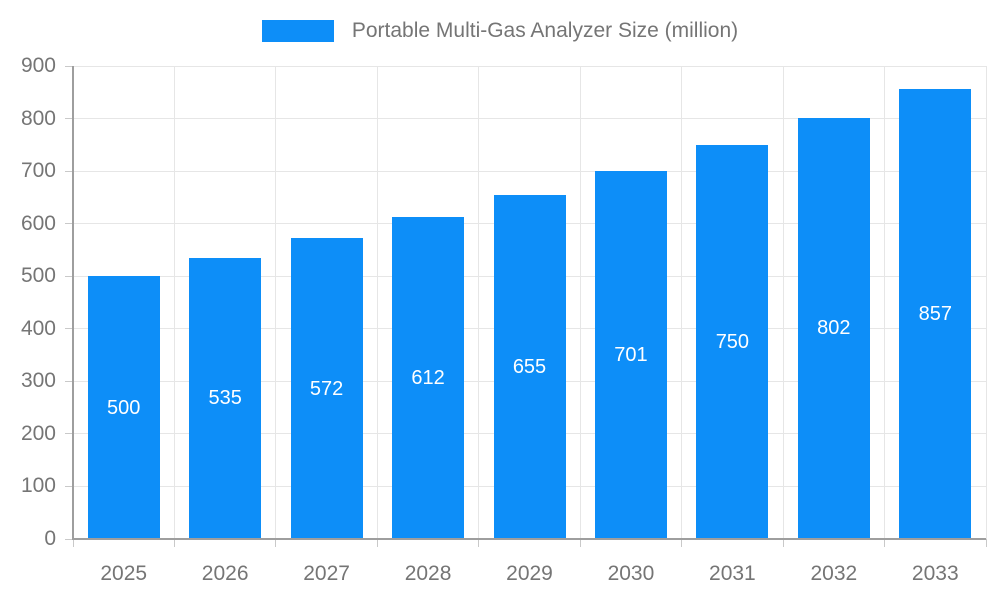 The height and width of the screenshot is (600, 1000). What do you see at coordinates (38, 276) in the screenshot?
I see `y-axis-label: 500` at bounding box center [38, 276].